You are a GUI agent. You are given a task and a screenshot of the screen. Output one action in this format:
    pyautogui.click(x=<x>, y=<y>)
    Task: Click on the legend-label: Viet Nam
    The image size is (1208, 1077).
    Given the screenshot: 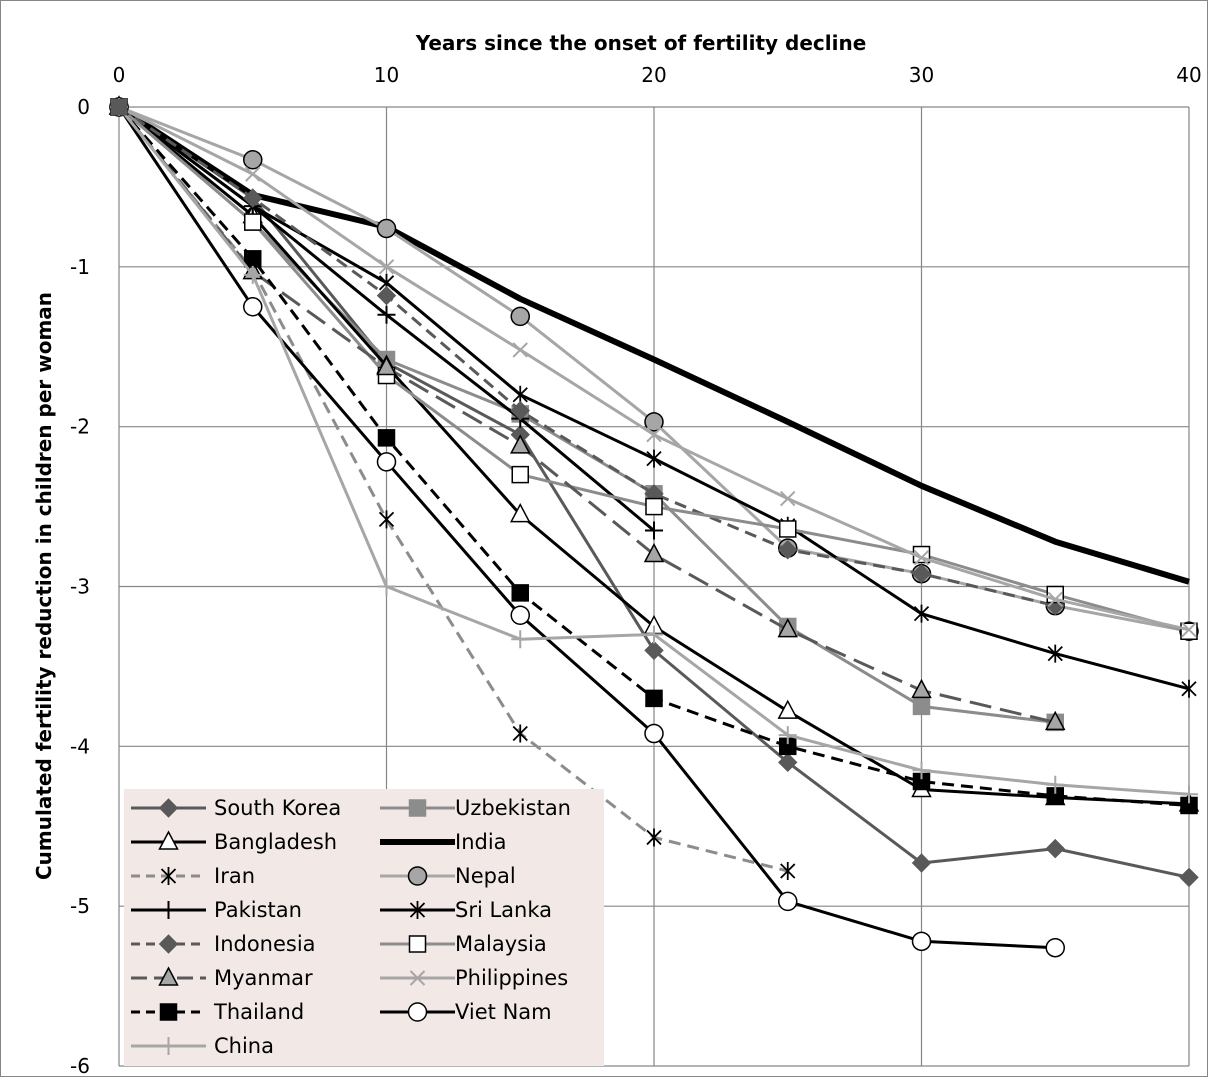 What is the action you would take?
    pyautogui.click(x=503, y=1012)
    